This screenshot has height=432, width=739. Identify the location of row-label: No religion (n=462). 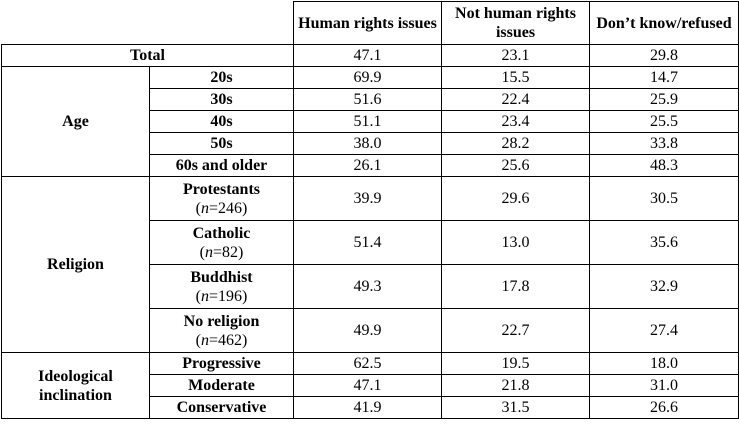
(221, 330).